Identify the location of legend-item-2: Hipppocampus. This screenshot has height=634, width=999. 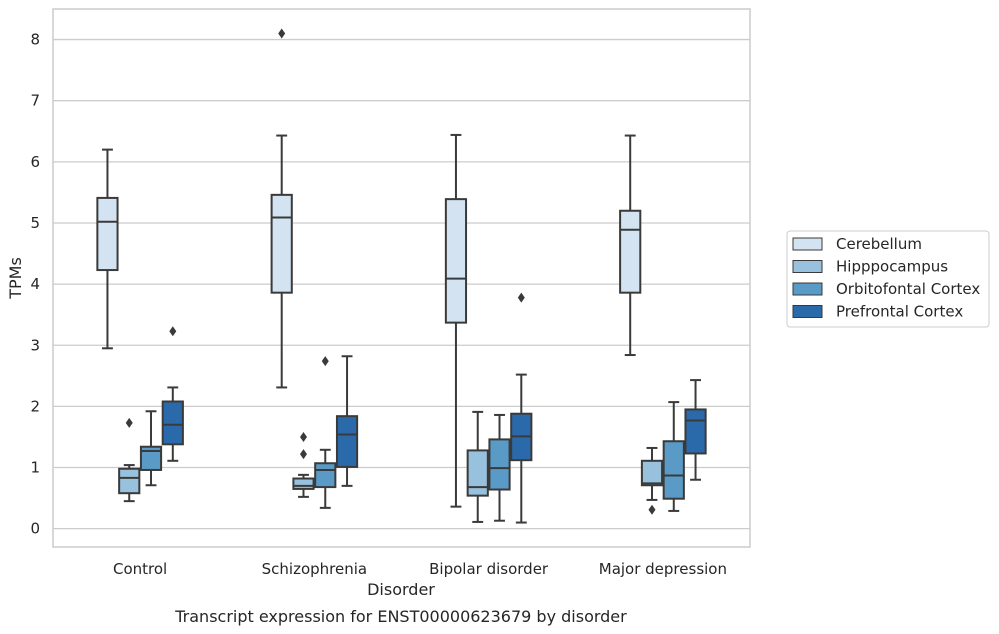
(870, 267).